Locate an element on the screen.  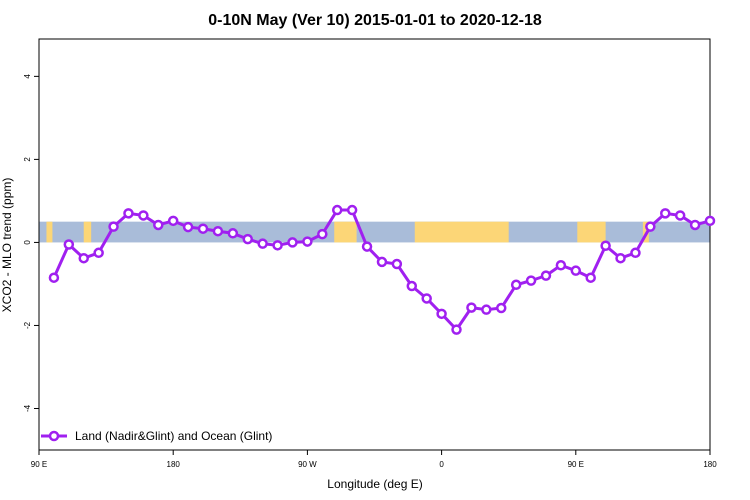
x-tick-label: 0 is located at coordinates (441, 464).